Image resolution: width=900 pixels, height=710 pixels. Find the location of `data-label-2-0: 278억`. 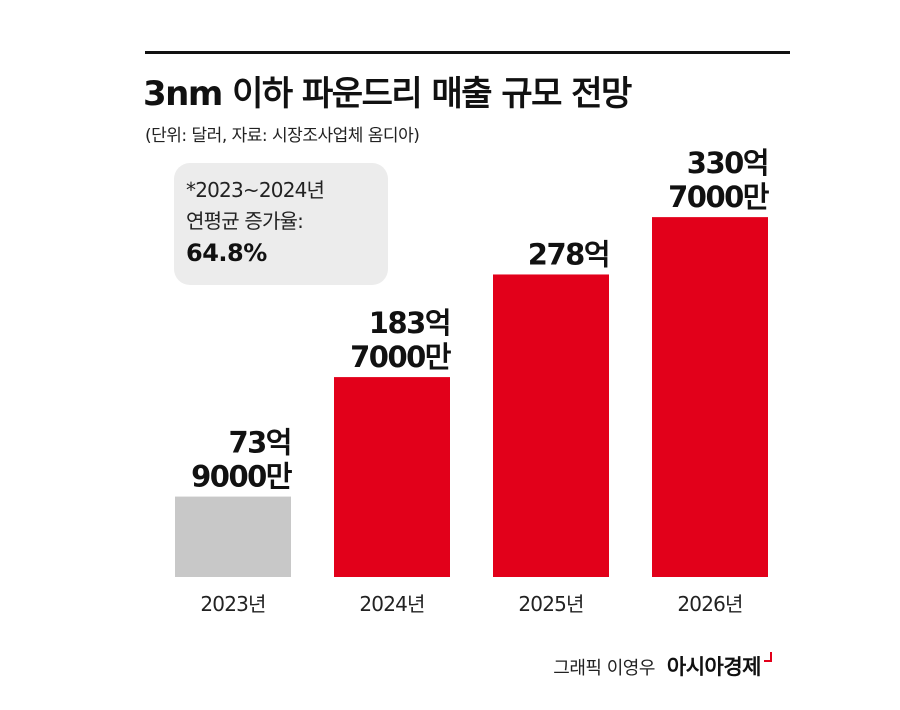

data-label-2-0: 278억 is located at coordinates (568, 254).